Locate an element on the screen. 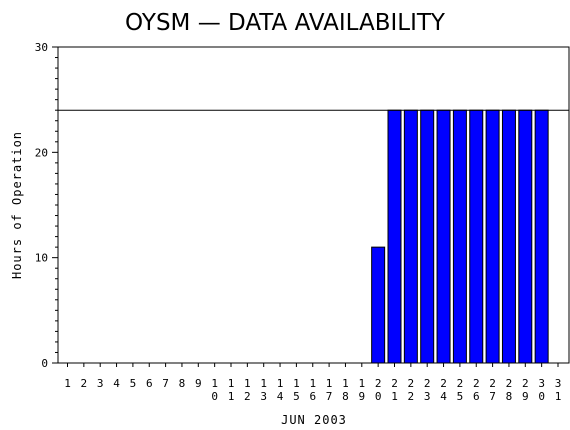  x-tick-label: 5 is located at coordinates (133, 383).